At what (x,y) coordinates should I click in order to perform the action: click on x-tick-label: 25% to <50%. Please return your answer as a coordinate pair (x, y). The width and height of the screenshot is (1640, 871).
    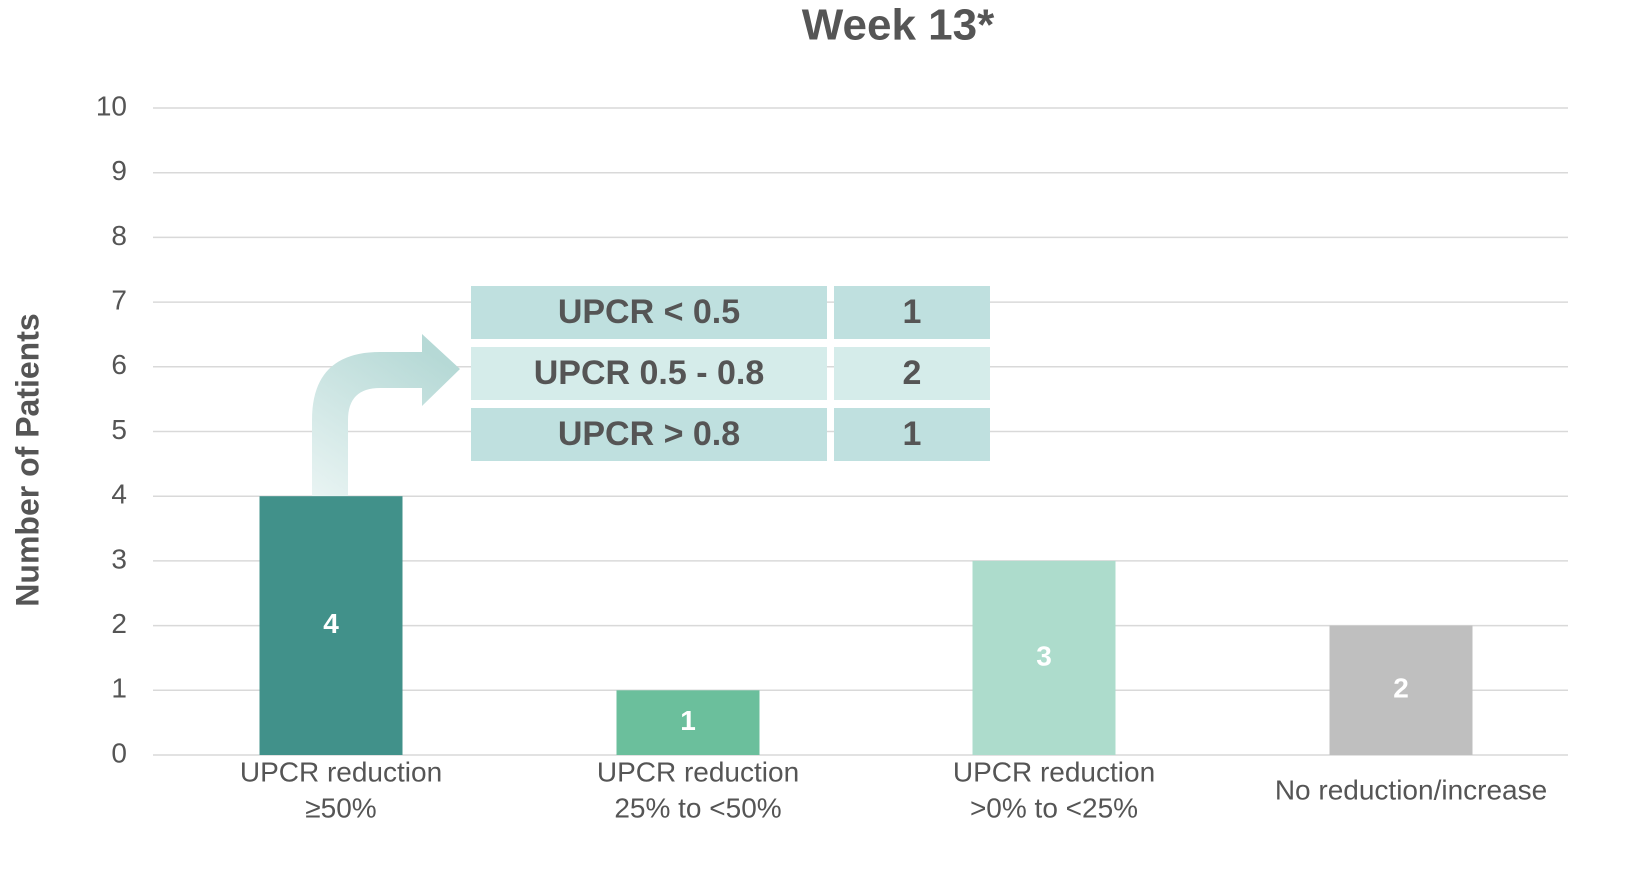
    Looking at the image, I should click on (697, 807).